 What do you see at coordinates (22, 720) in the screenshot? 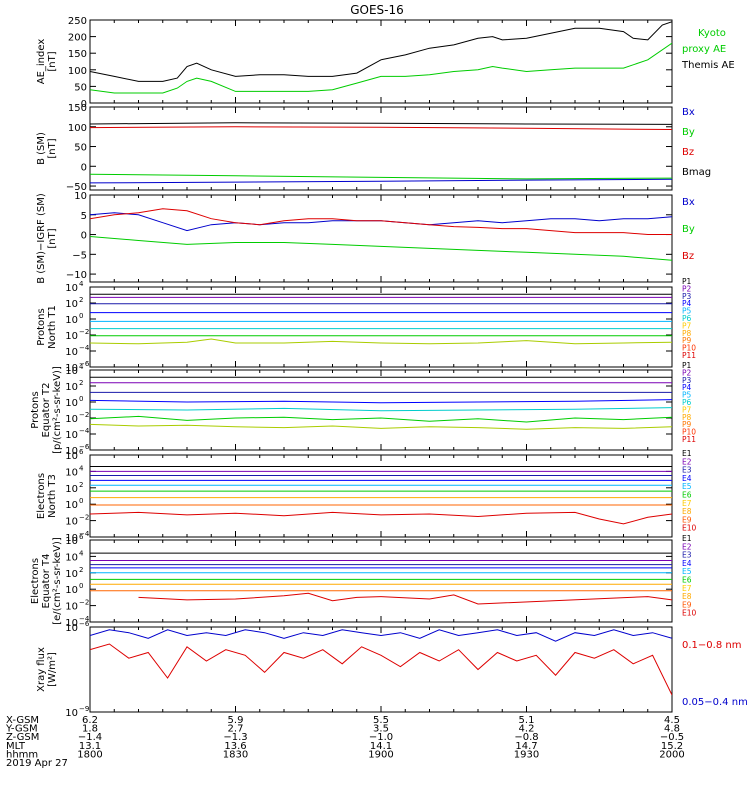
I see `footer-row-label: X-GSM` at bounding box center [22, 720].